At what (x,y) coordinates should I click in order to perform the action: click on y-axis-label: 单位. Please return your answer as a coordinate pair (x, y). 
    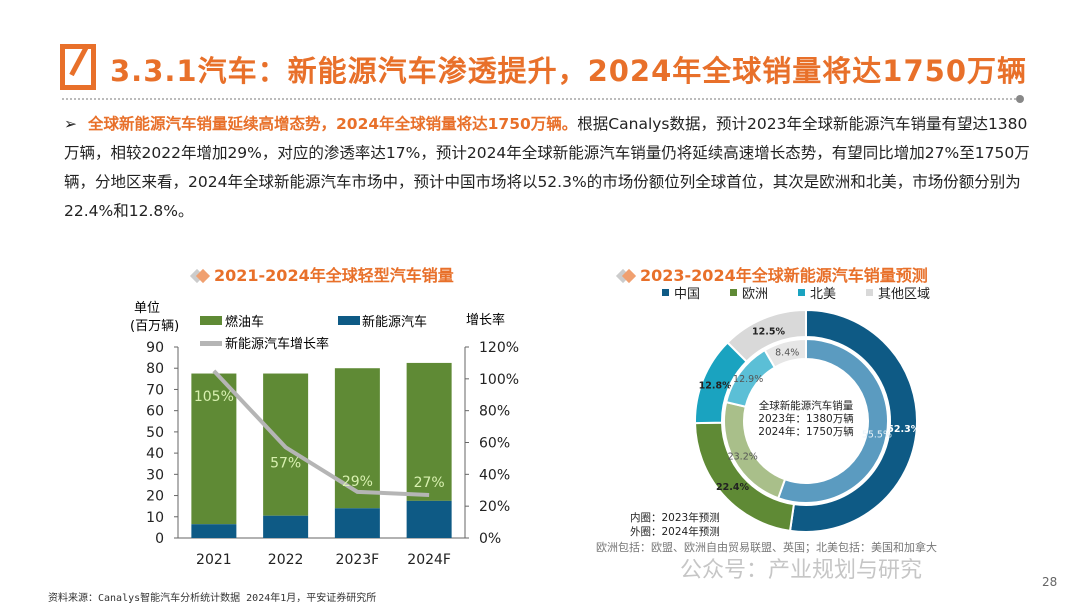
    Looking at the image, I should click on (147, 308).